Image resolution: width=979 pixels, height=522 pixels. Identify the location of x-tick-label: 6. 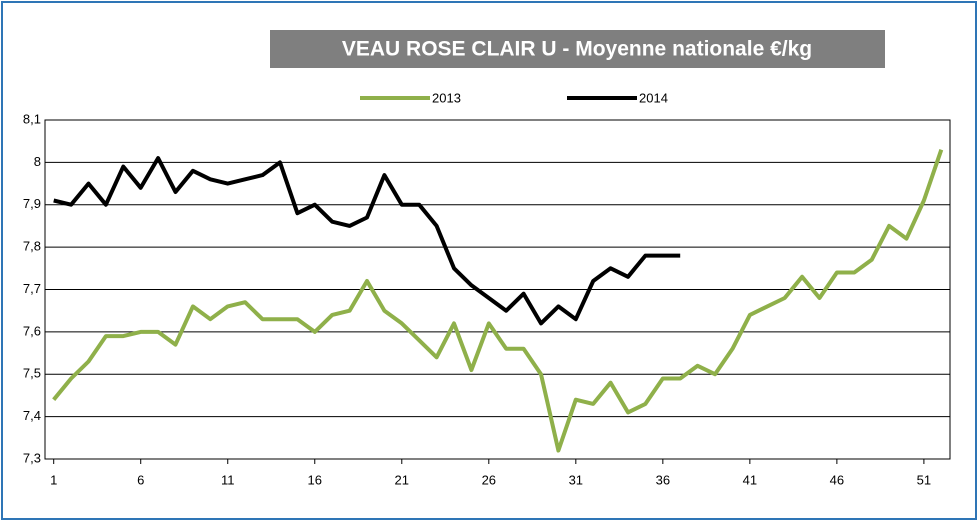
(140, 479).